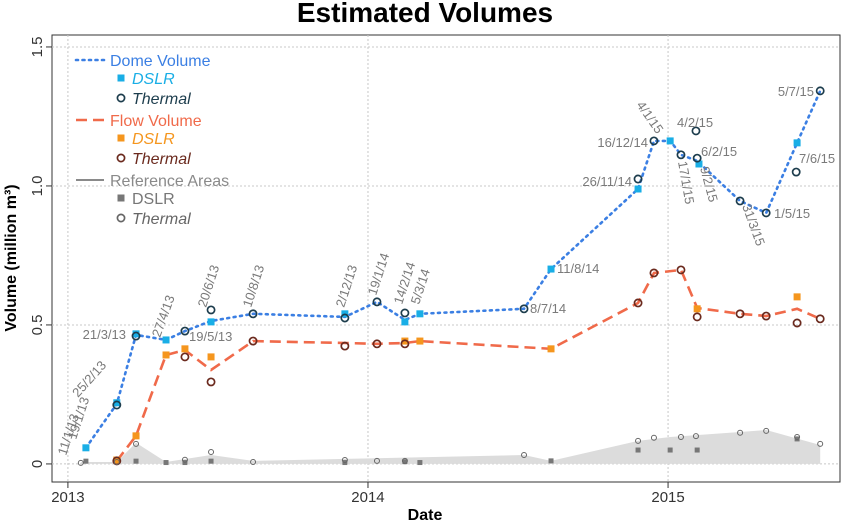 This screenshot has width=850, height=527. What do you see at coordinates (254, 286) in the screenshot?
I see `date-label: 10/8/13` at bounding box center [254, 286].